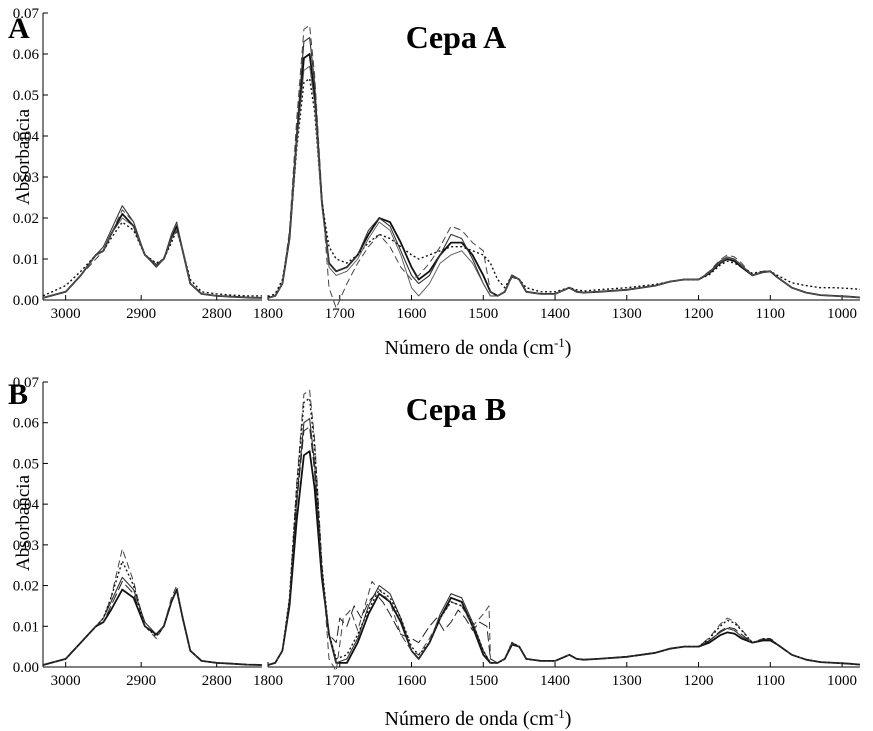  I want to click on panel-letter-b: B, so click(18, 394).